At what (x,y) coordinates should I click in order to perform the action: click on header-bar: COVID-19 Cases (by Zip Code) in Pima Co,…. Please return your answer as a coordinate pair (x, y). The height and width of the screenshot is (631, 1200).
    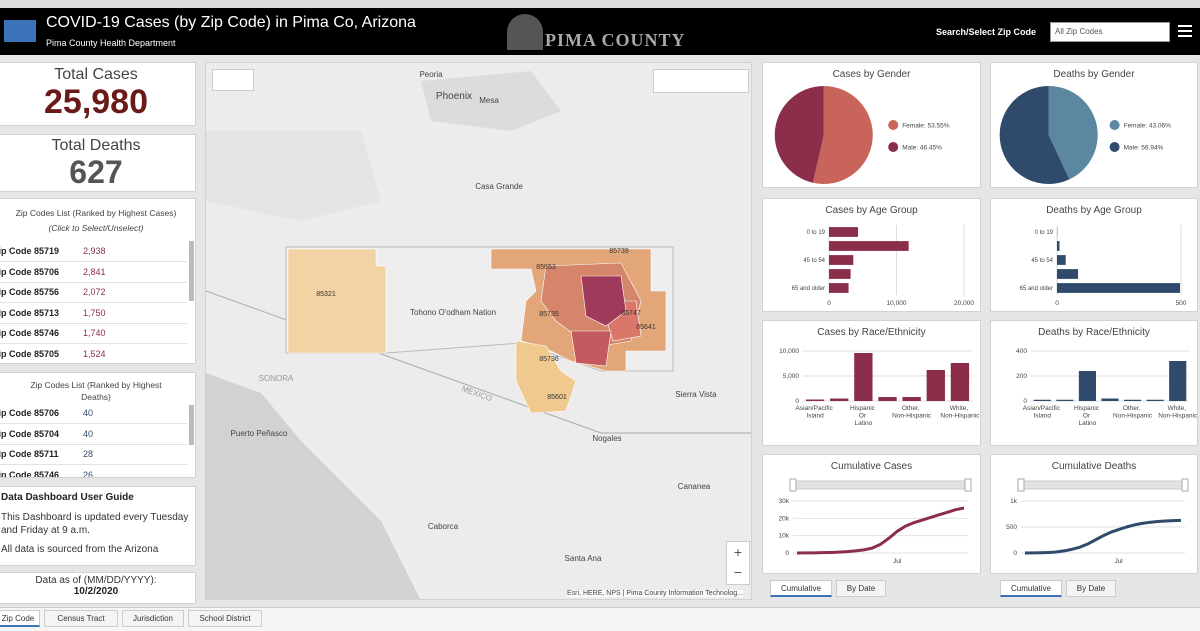
    Looking at the image, I should click on (600, 31).